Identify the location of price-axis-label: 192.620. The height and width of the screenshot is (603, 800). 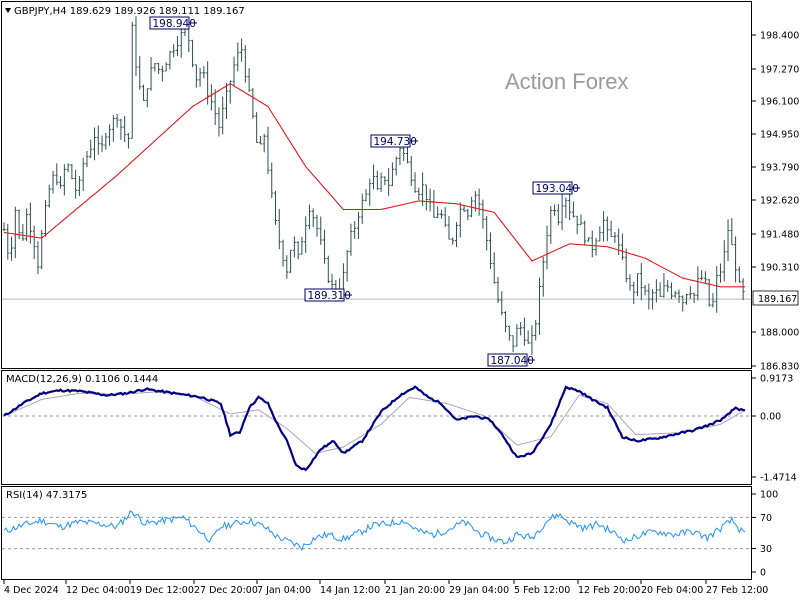
(779, 201).